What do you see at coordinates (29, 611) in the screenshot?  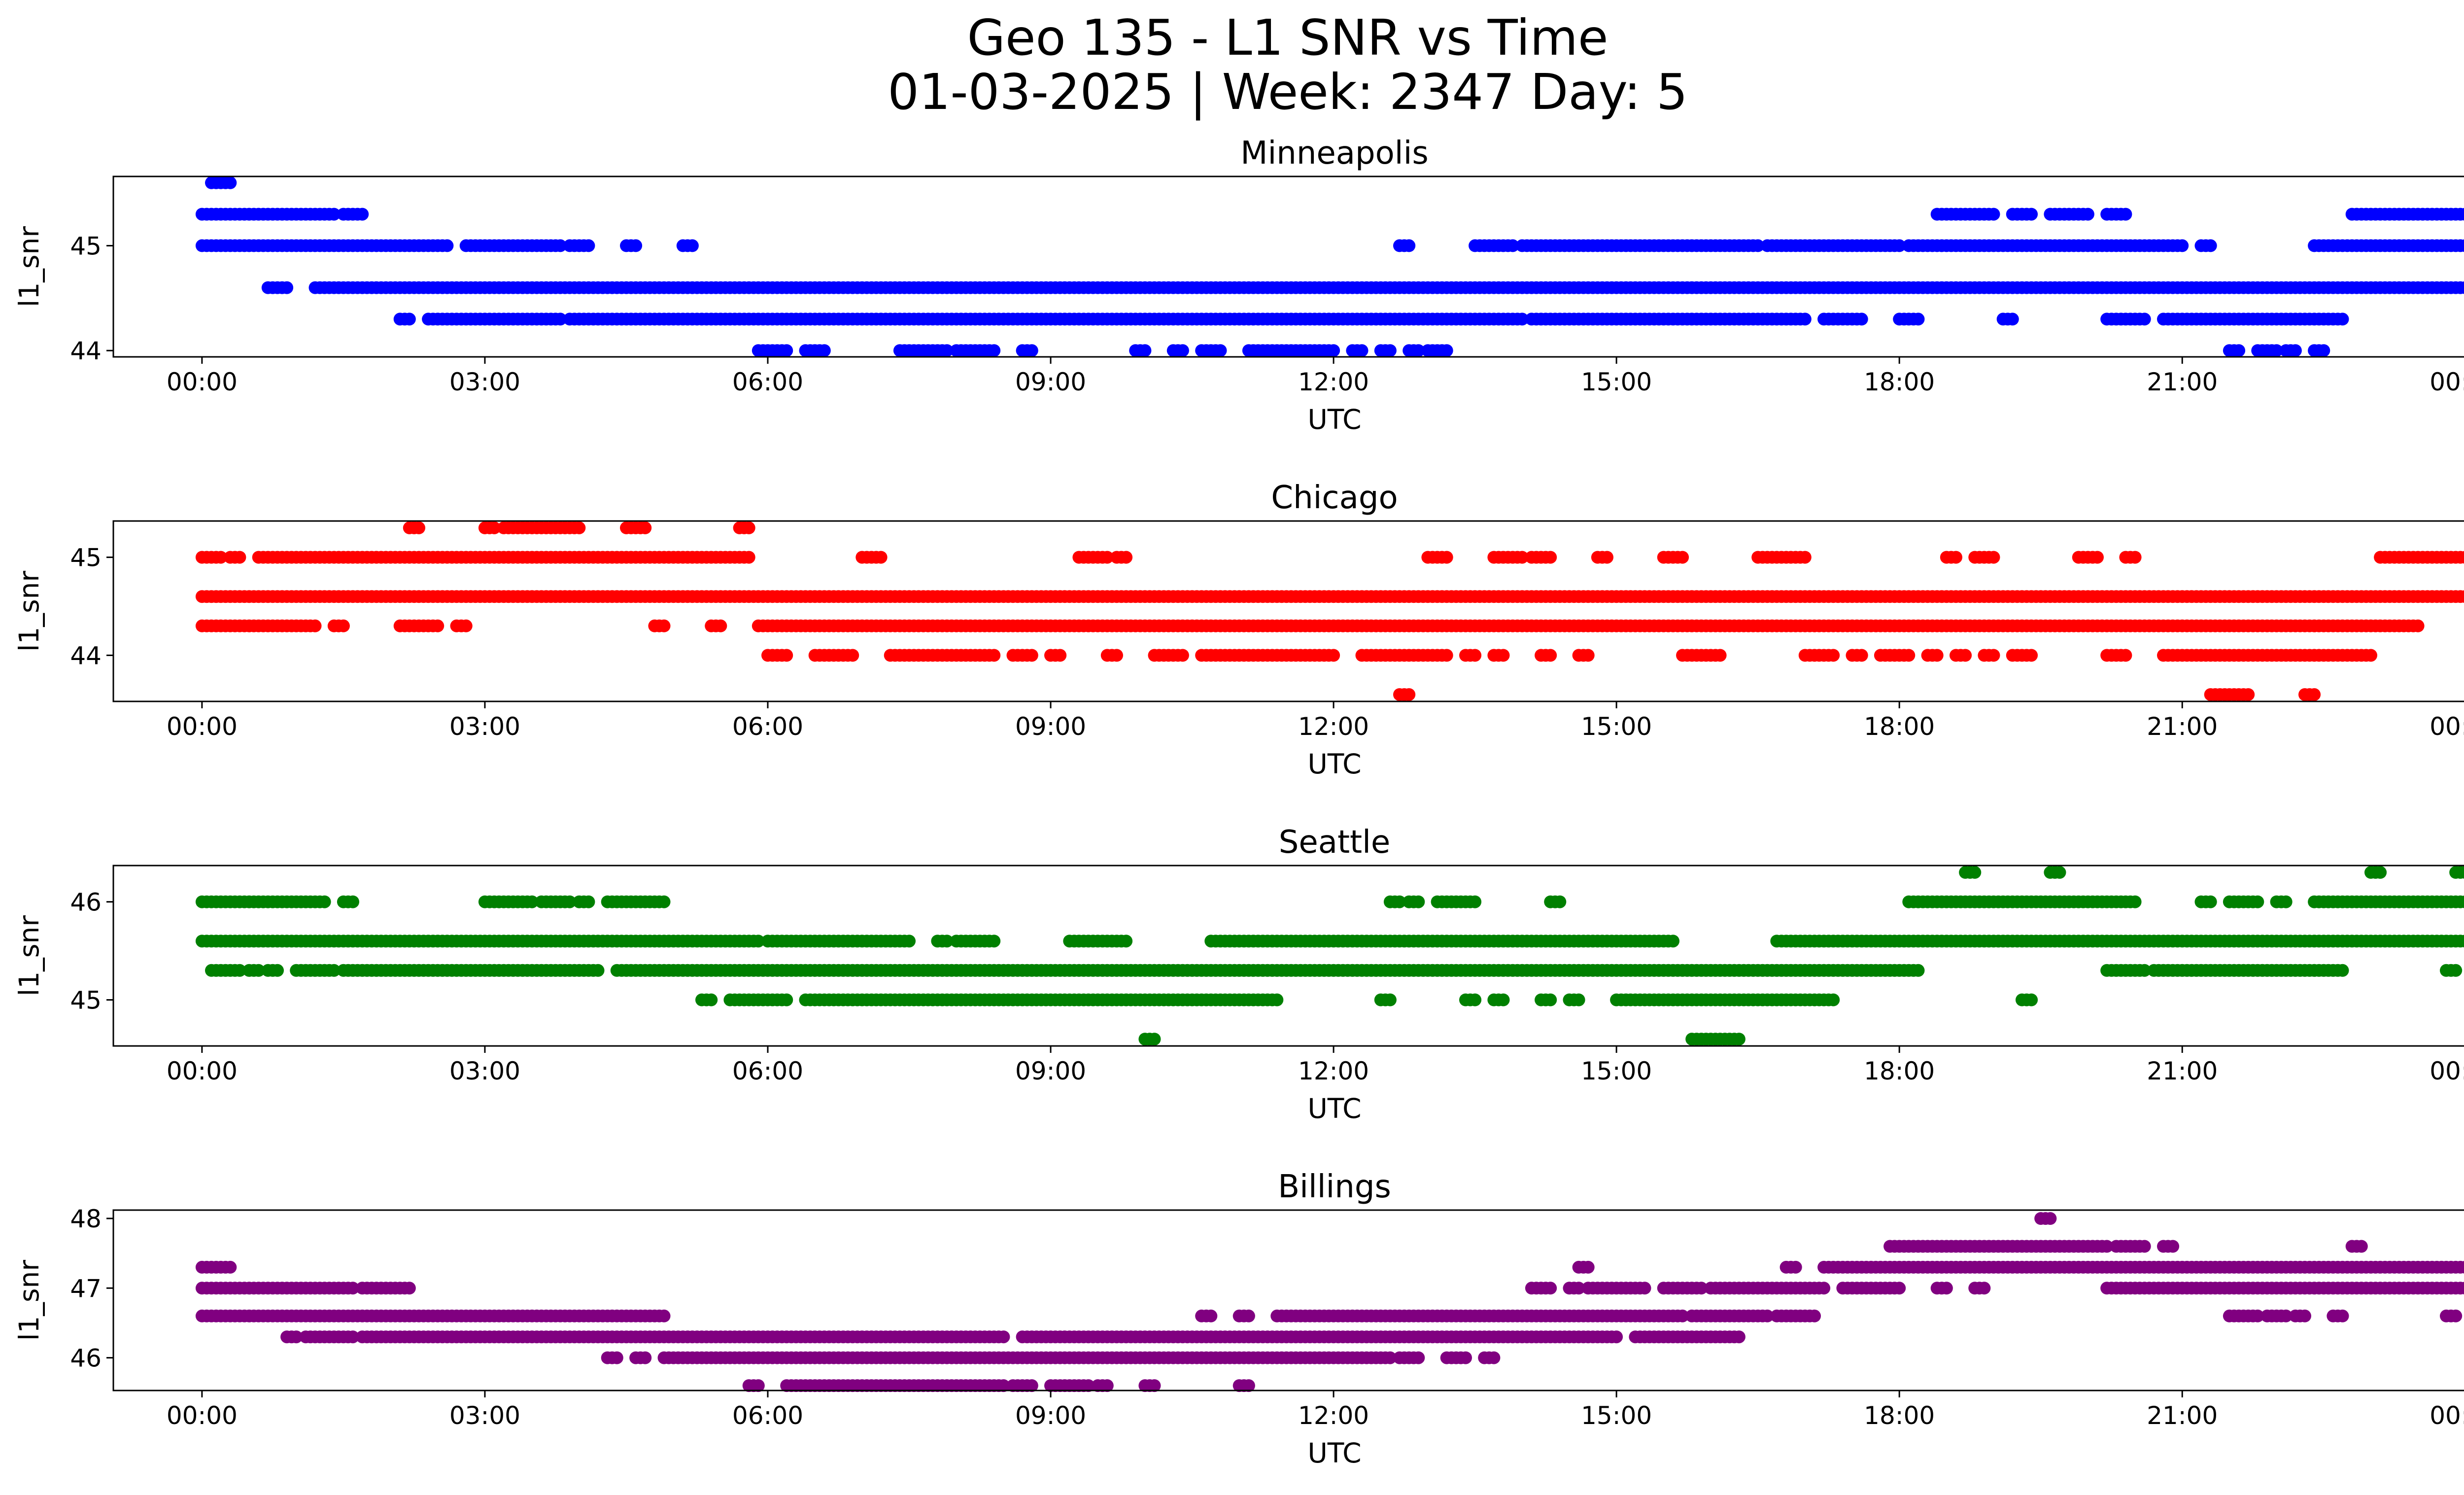 I see `chicago-ylabel: l1_snr` at bounding box center [29, 611].